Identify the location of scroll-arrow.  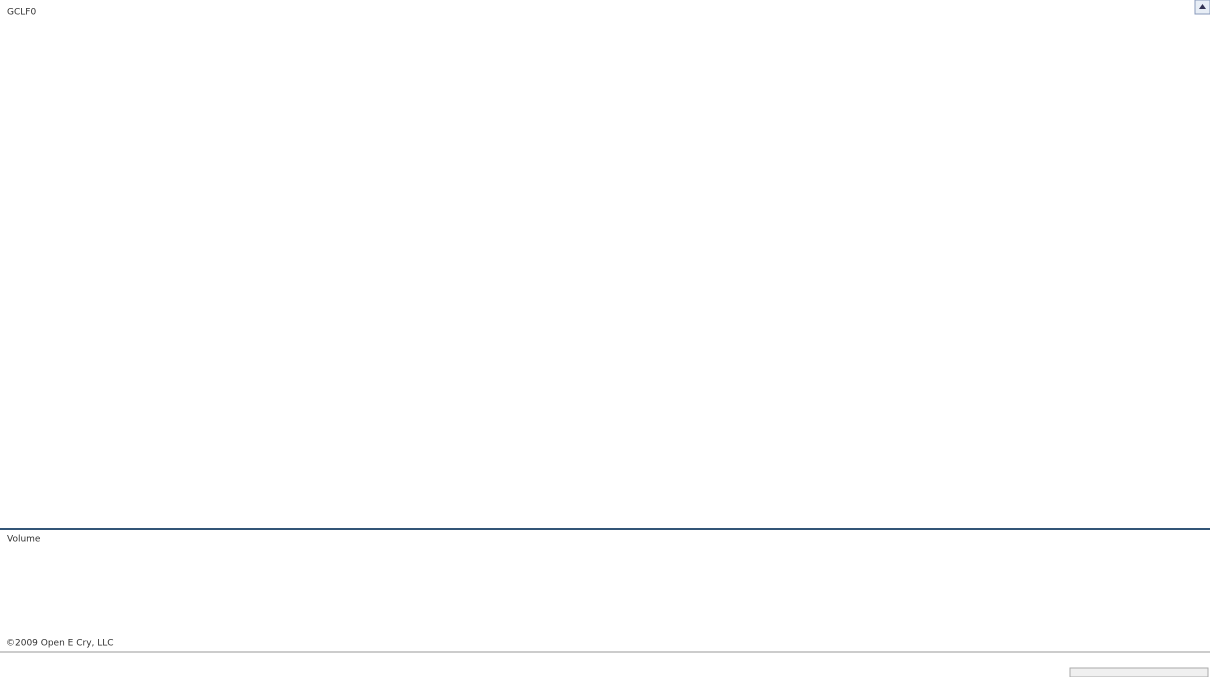
(1202, 6).